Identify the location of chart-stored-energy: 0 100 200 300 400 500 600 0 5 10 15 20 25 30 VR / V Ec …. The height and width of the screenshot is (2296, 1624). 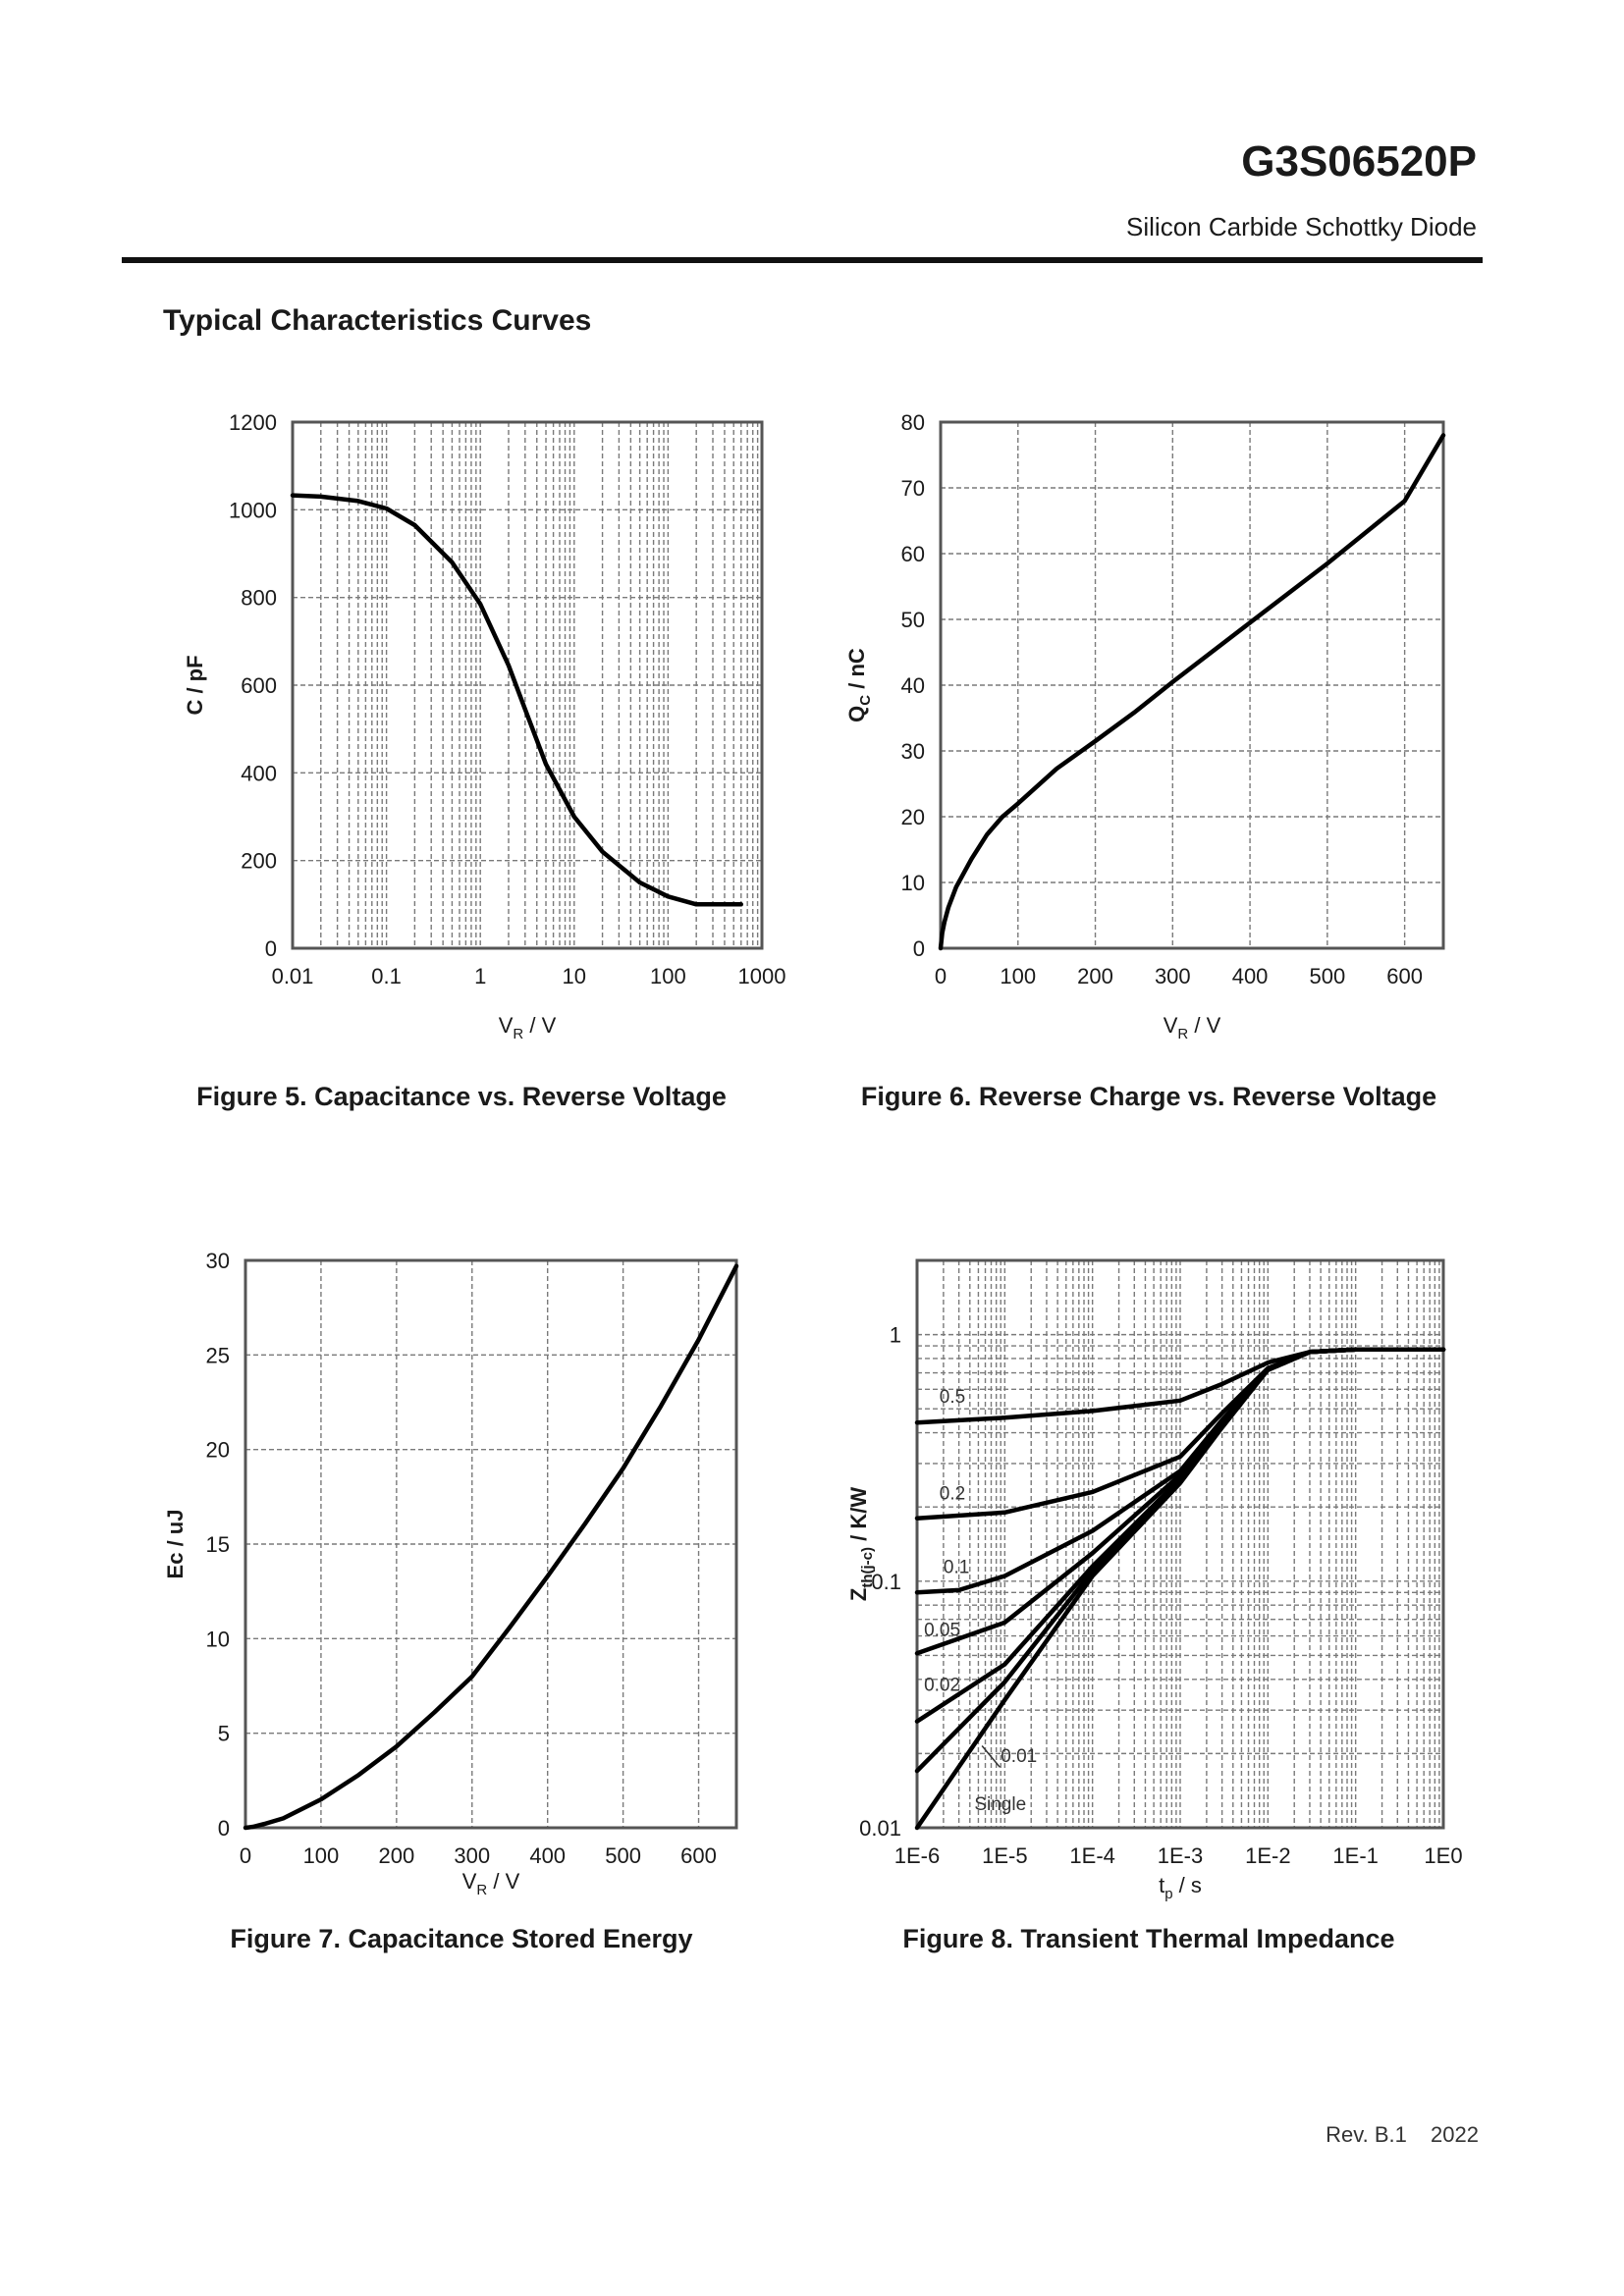
(451, 1574).